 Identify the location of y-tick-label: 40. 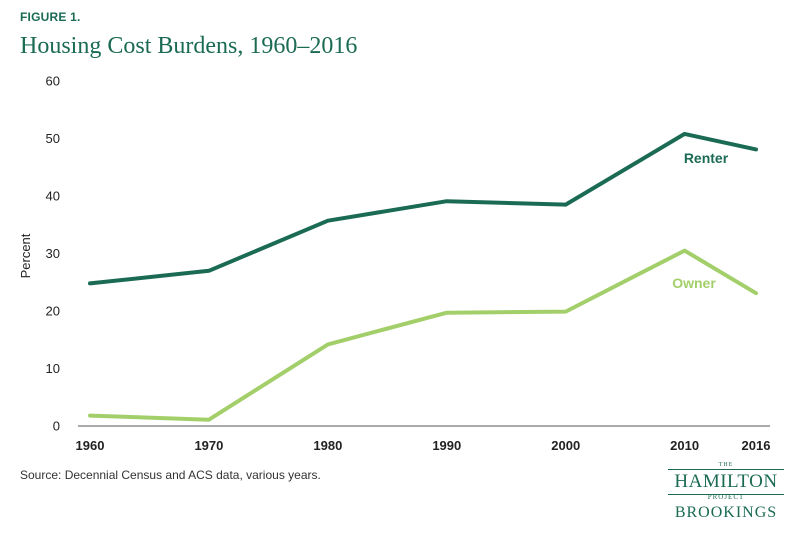
(53, 196).